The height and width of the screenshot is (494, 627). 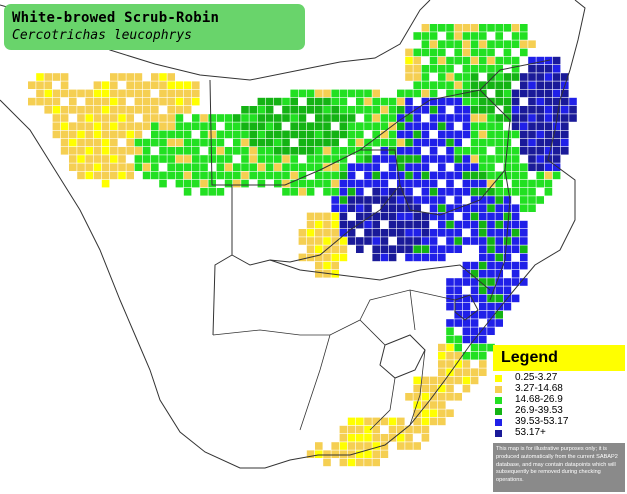 I want to click on namibia-border, so click(x=221, y=207).